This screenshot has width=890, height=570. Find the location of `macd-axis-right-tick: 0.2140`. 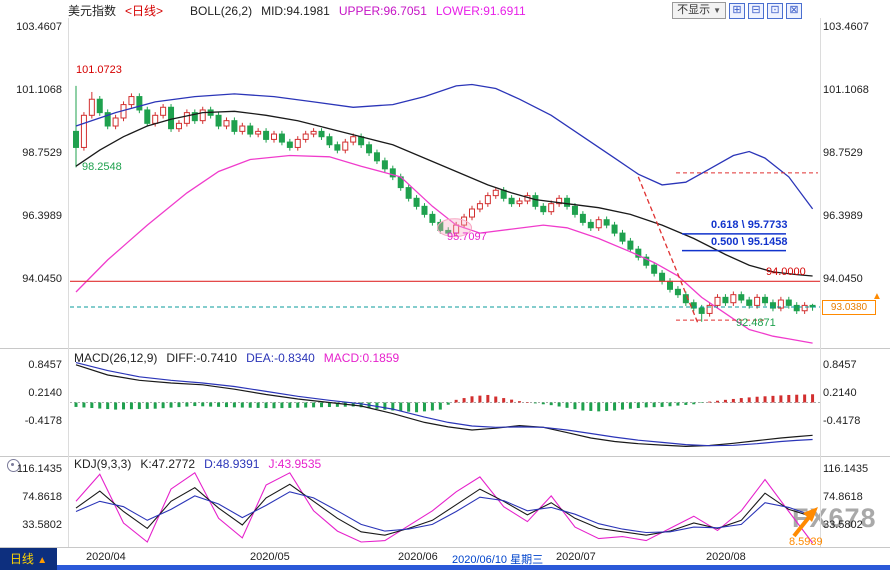

macd-axis-right-tick: 0.2140 is located at coordinates (840, 393).